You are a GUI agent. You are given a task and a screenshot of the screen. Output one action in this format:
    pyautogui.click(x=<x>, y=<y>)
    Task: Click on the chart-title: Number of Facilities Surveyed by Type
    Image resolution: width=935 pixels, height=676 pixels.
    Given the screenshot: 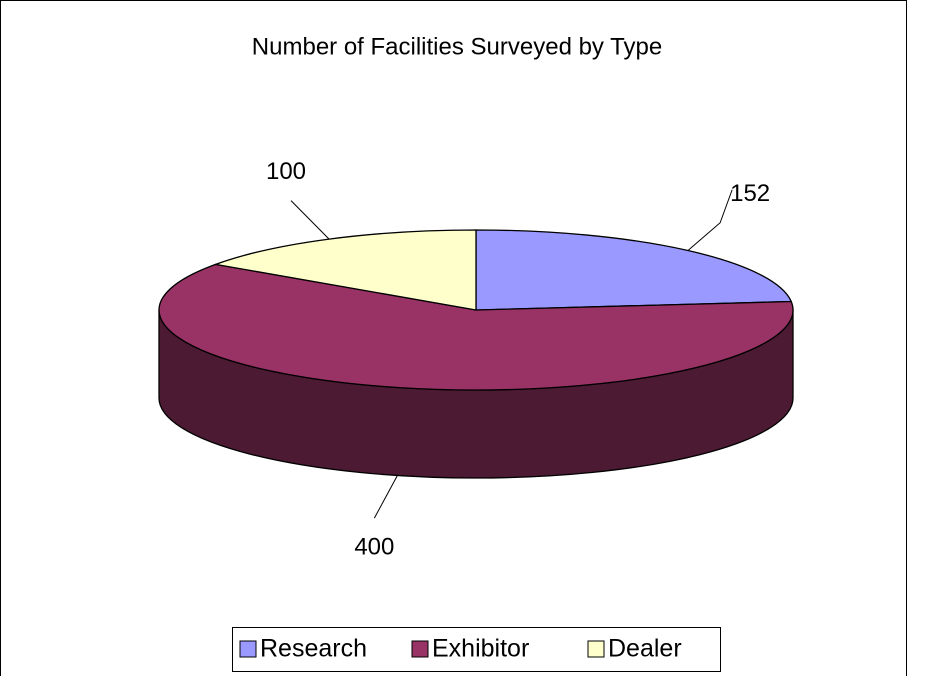 What is the action you would take?
    pyautogui.click(x=457, y=46)
    